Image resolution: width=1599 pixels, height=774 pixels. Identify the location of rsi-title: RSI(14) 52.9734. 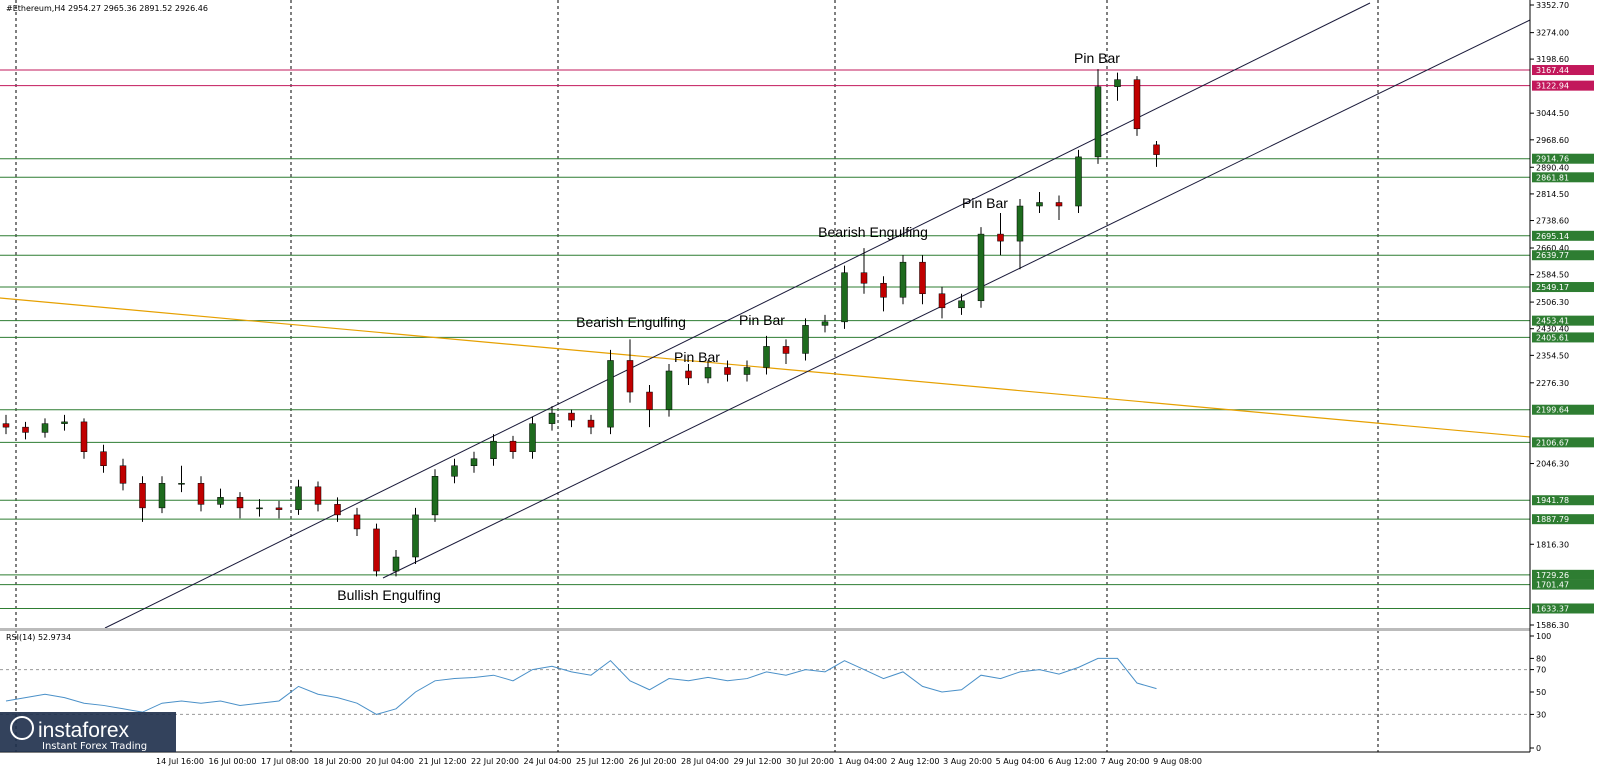
(38, 637).